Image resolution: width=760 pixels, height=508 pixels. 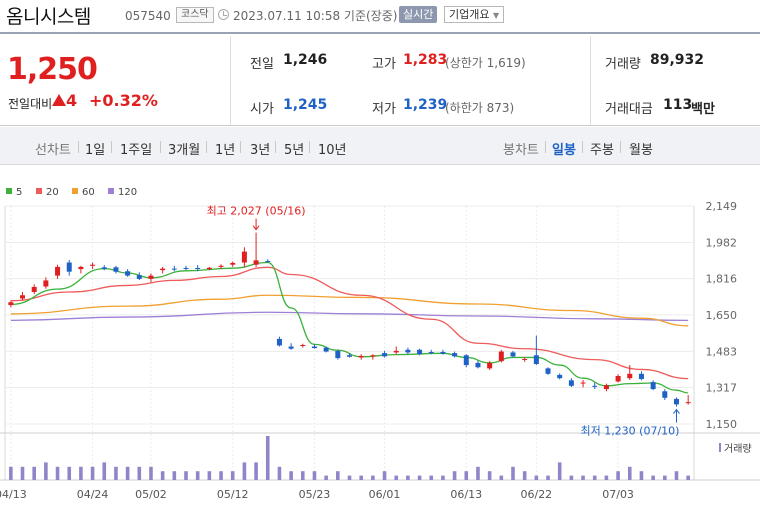 What do you see at coordinates (602, 150) in the screenshot?
I see `candle-weekly: 주봉` at bounding box center [602, 150].